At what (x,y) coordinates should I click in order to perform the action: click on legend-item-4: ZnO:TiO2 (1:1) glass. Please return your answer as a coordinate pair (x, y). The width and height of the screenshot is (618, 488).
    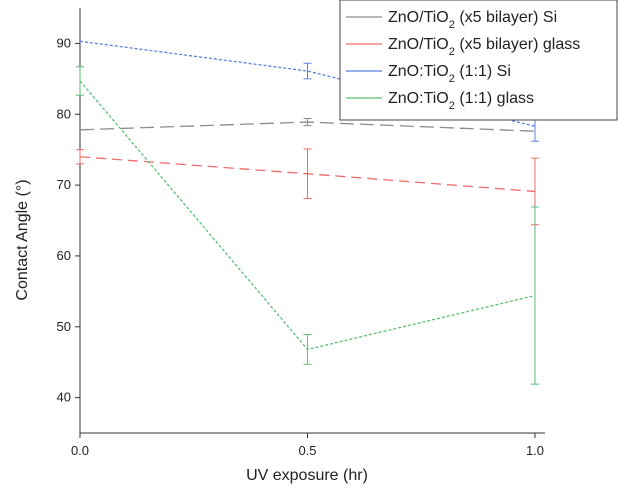
    Looking at the image, I should click on (440, 101).